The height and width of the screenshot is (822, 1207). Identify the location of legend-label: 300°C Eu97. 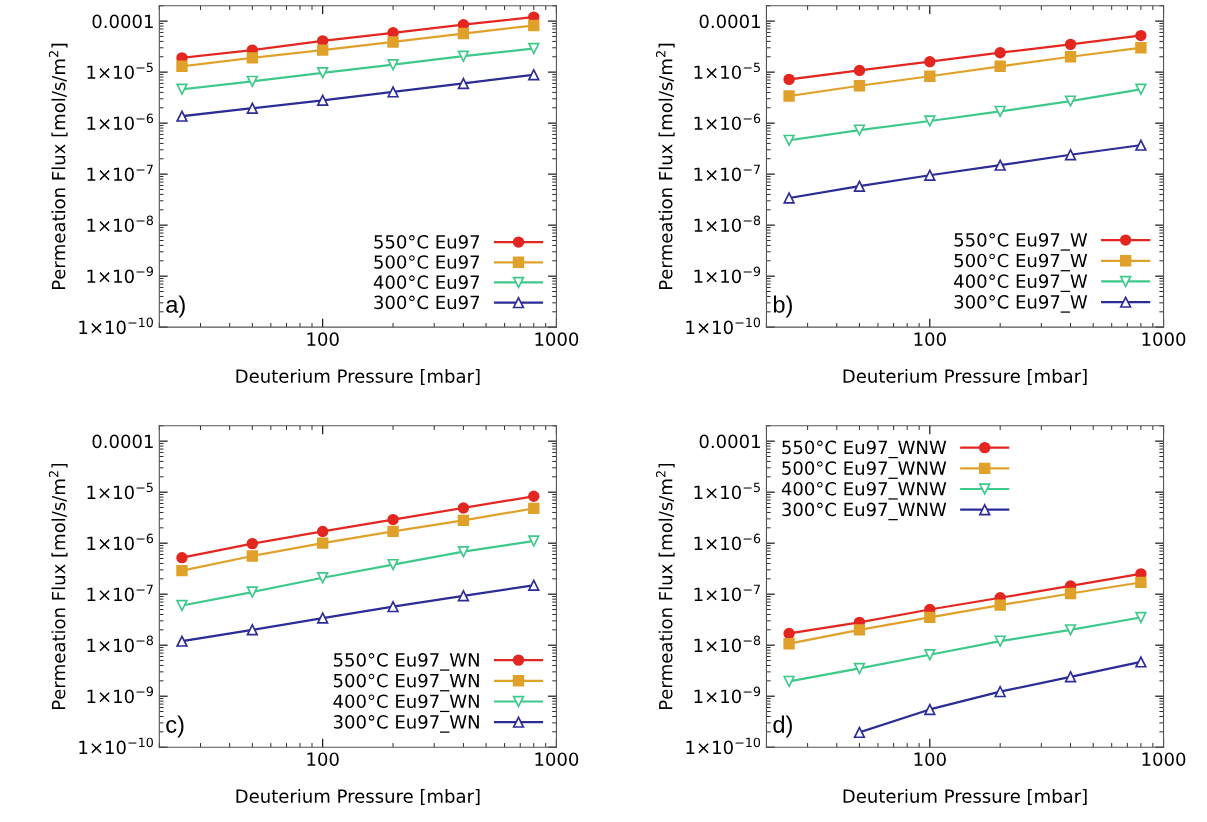
(427, 302).